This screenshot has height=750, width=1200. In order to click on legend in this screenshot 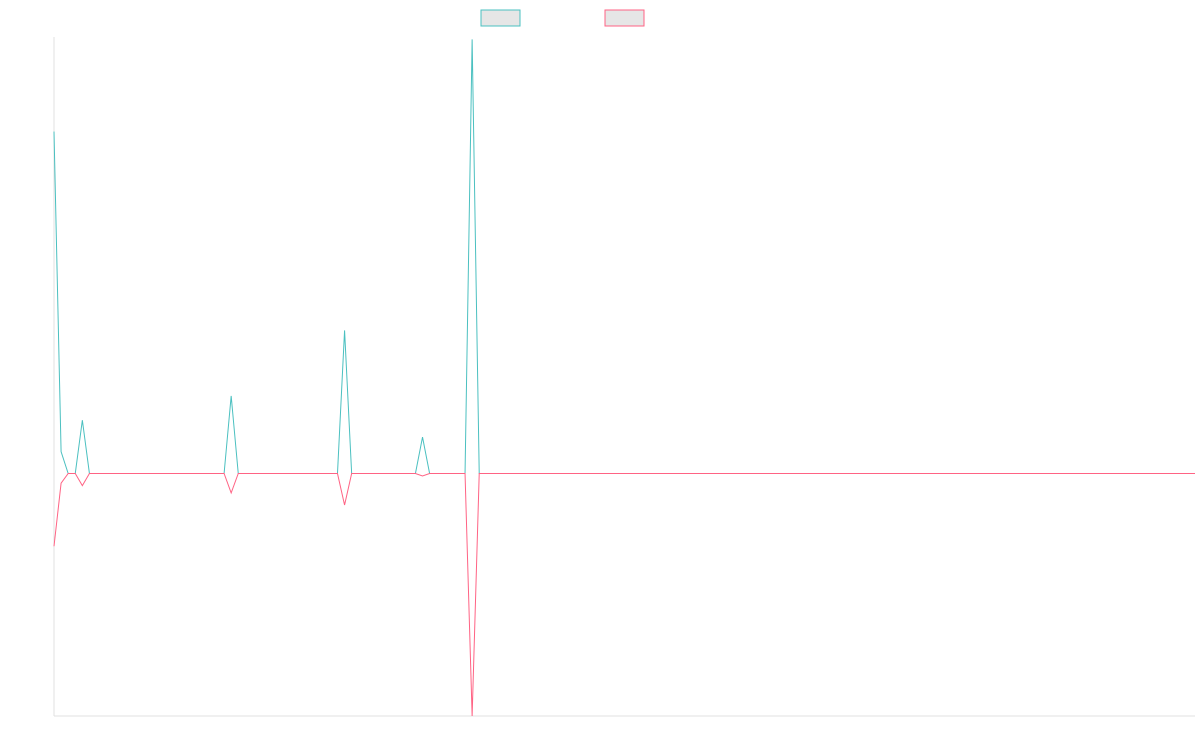, I will do `click(562, 18)`.